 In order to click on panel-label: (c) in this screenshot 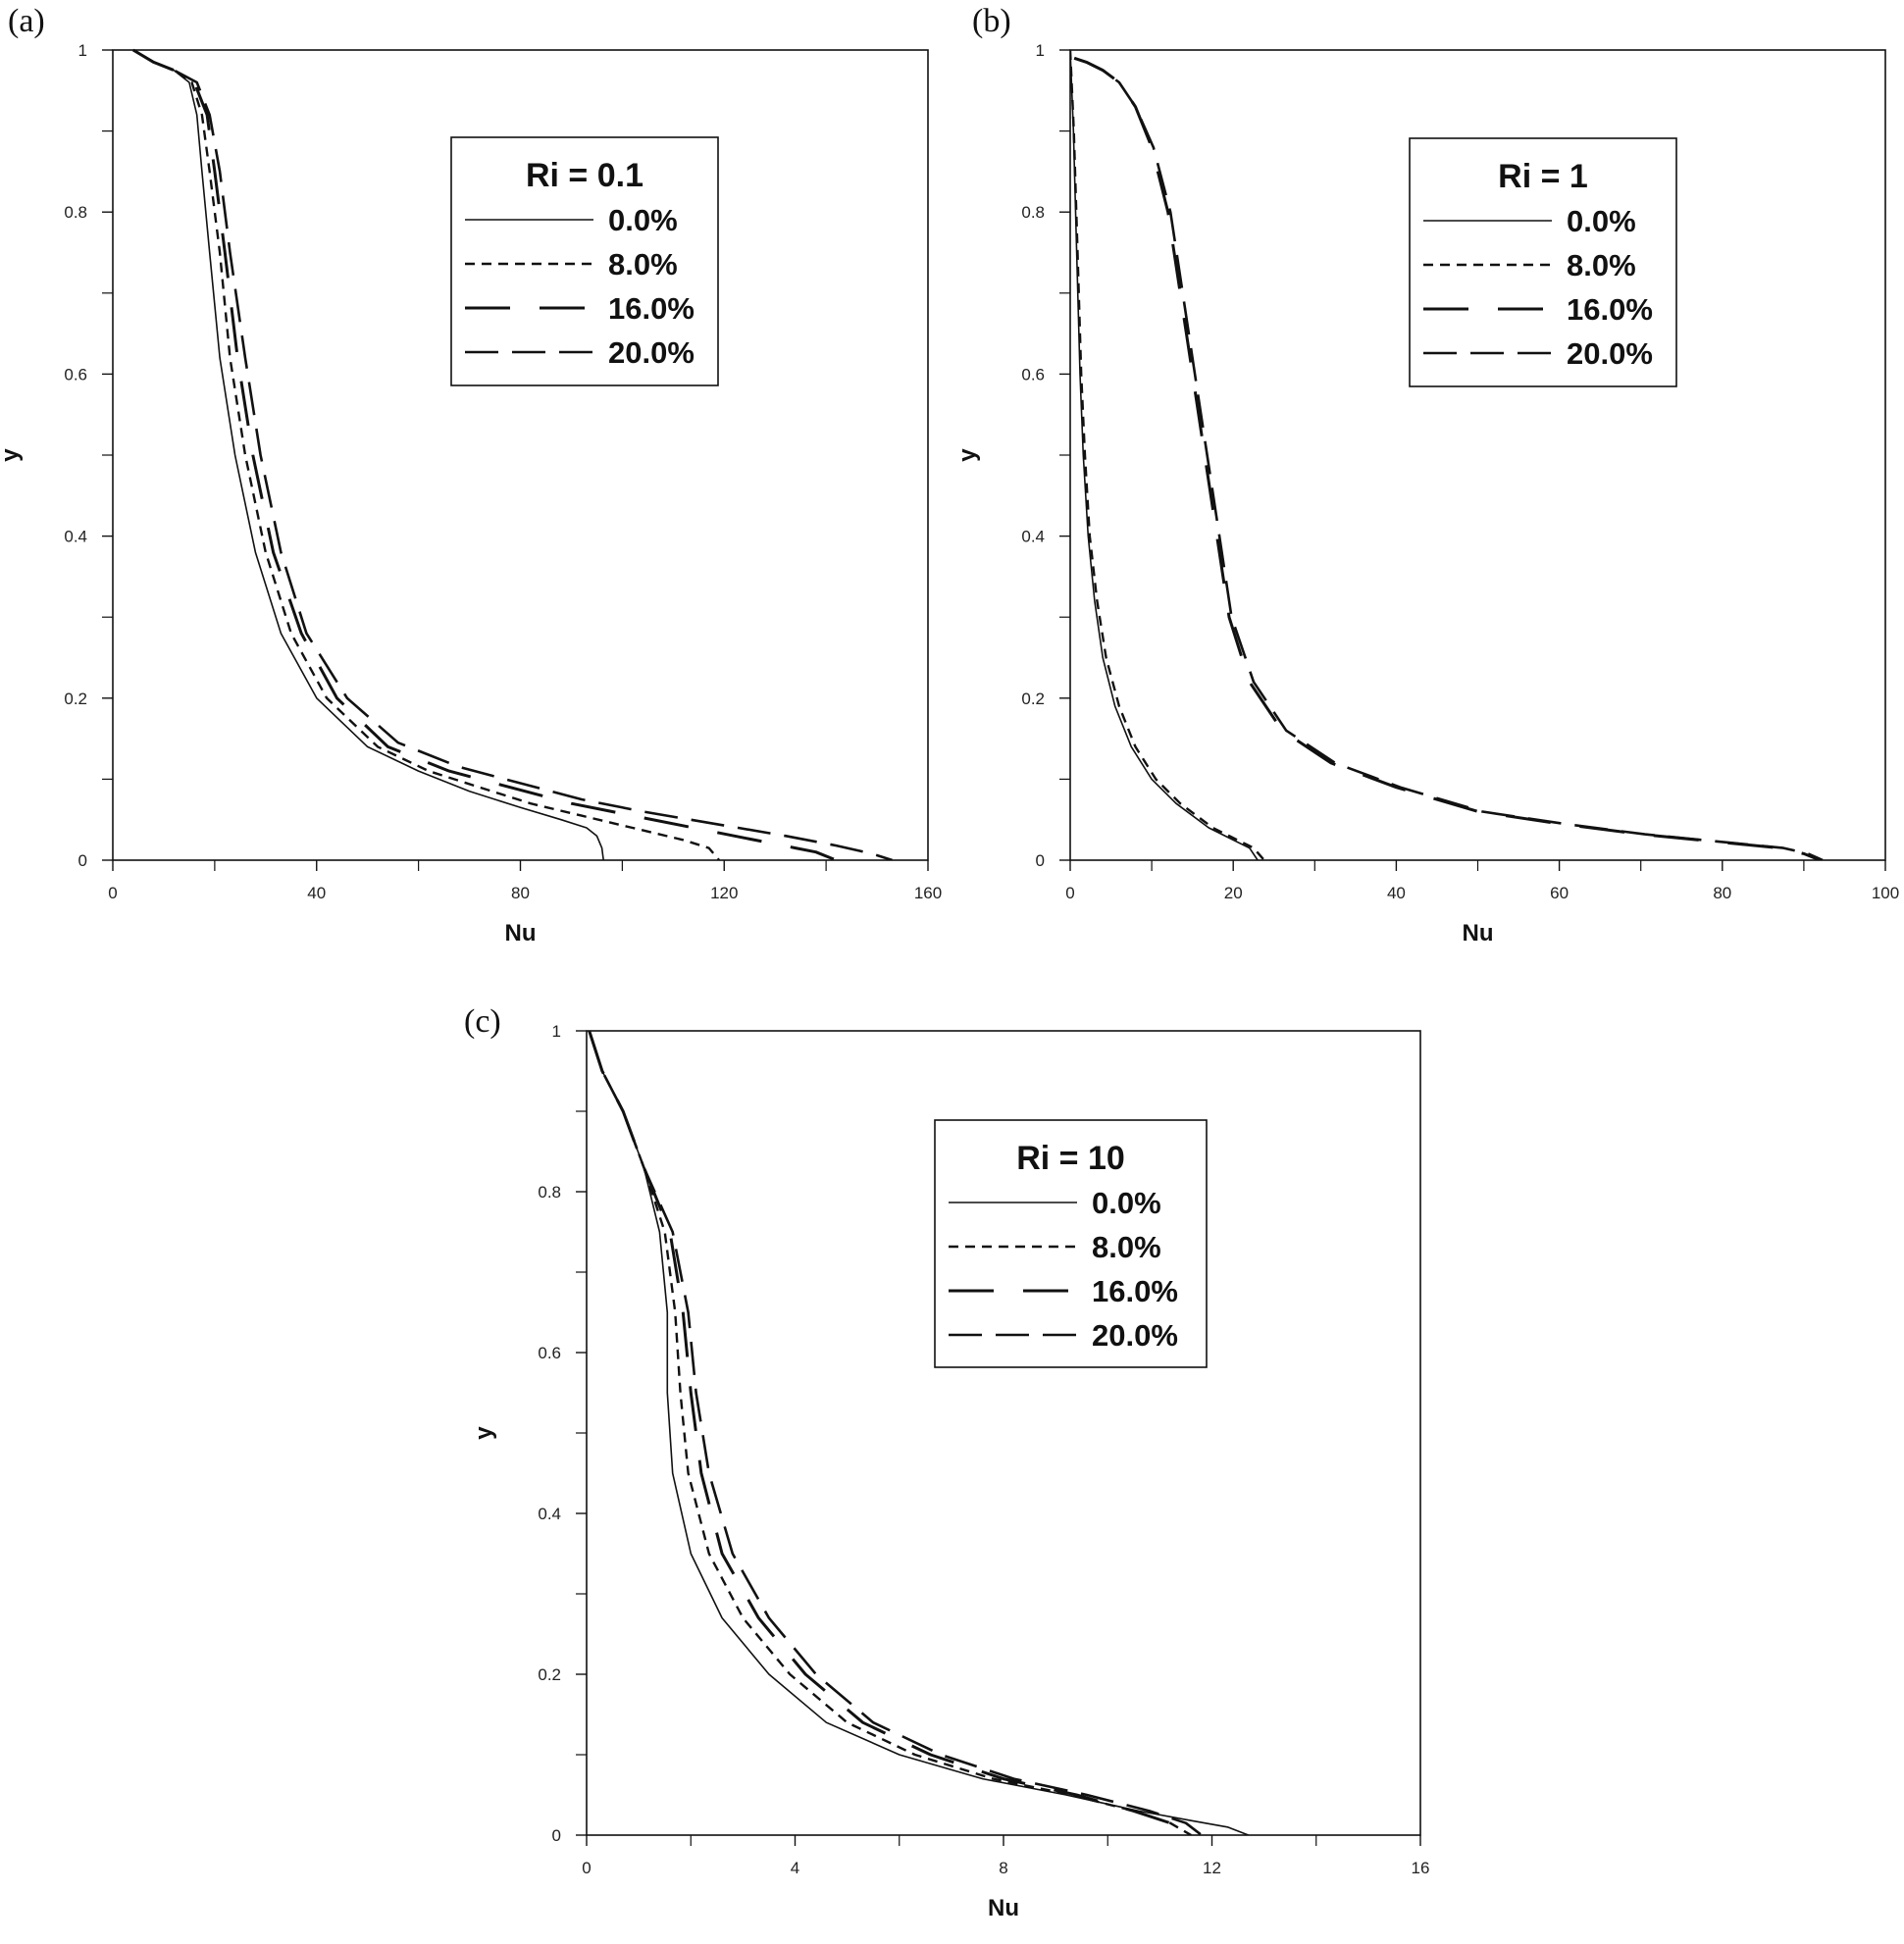, I will do `click(482, 1021)`.